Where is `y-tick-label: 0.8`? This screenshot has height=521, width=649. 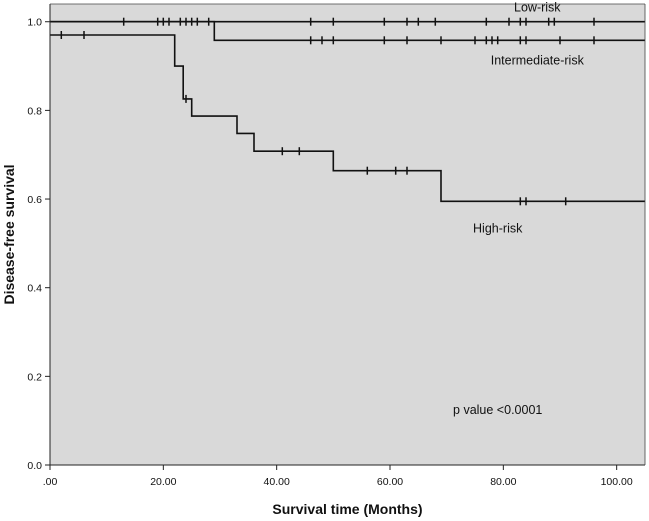 y-tick-label: 0.8 is located at coordinates (34, 111).